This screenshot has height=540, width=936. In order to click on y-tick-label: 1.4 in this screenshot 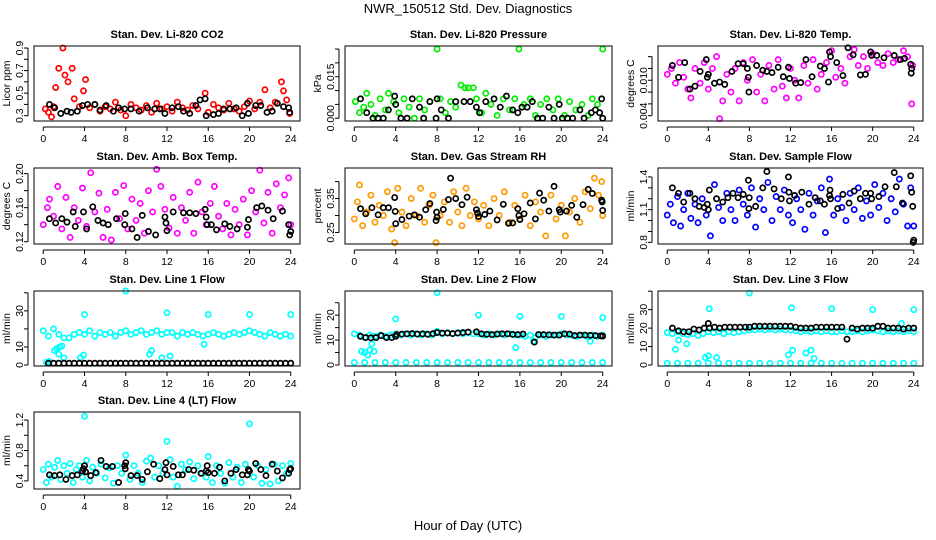, I will do `click(644, 176)`.